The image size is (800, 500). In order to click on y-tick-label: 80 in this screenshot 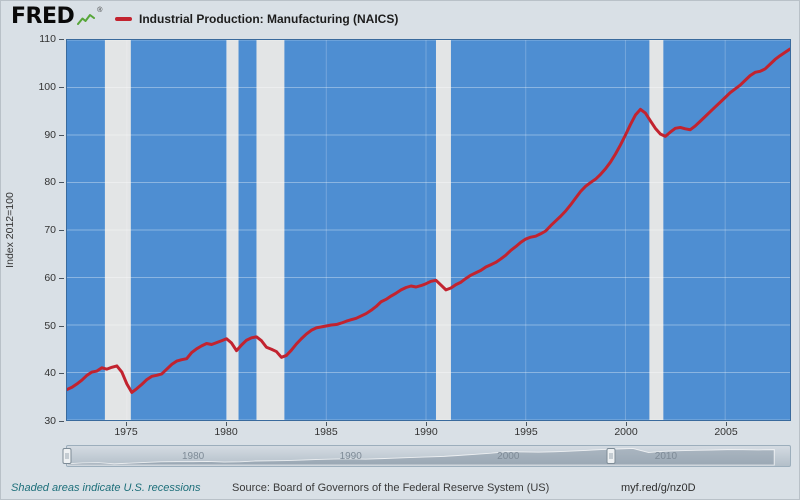, I will do `click(50, 182)`.